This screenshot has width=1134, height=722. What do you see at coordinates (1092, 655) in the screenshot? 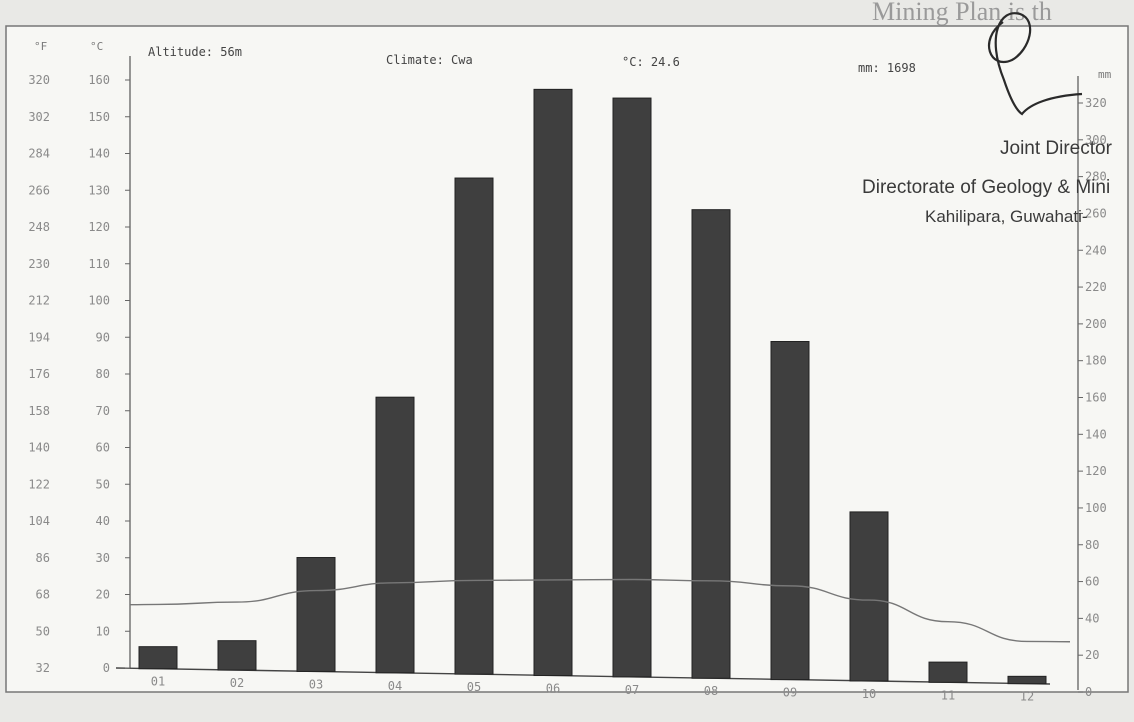
I see `precipitation-tick-label: 20` at bounding box center [1092, 655].